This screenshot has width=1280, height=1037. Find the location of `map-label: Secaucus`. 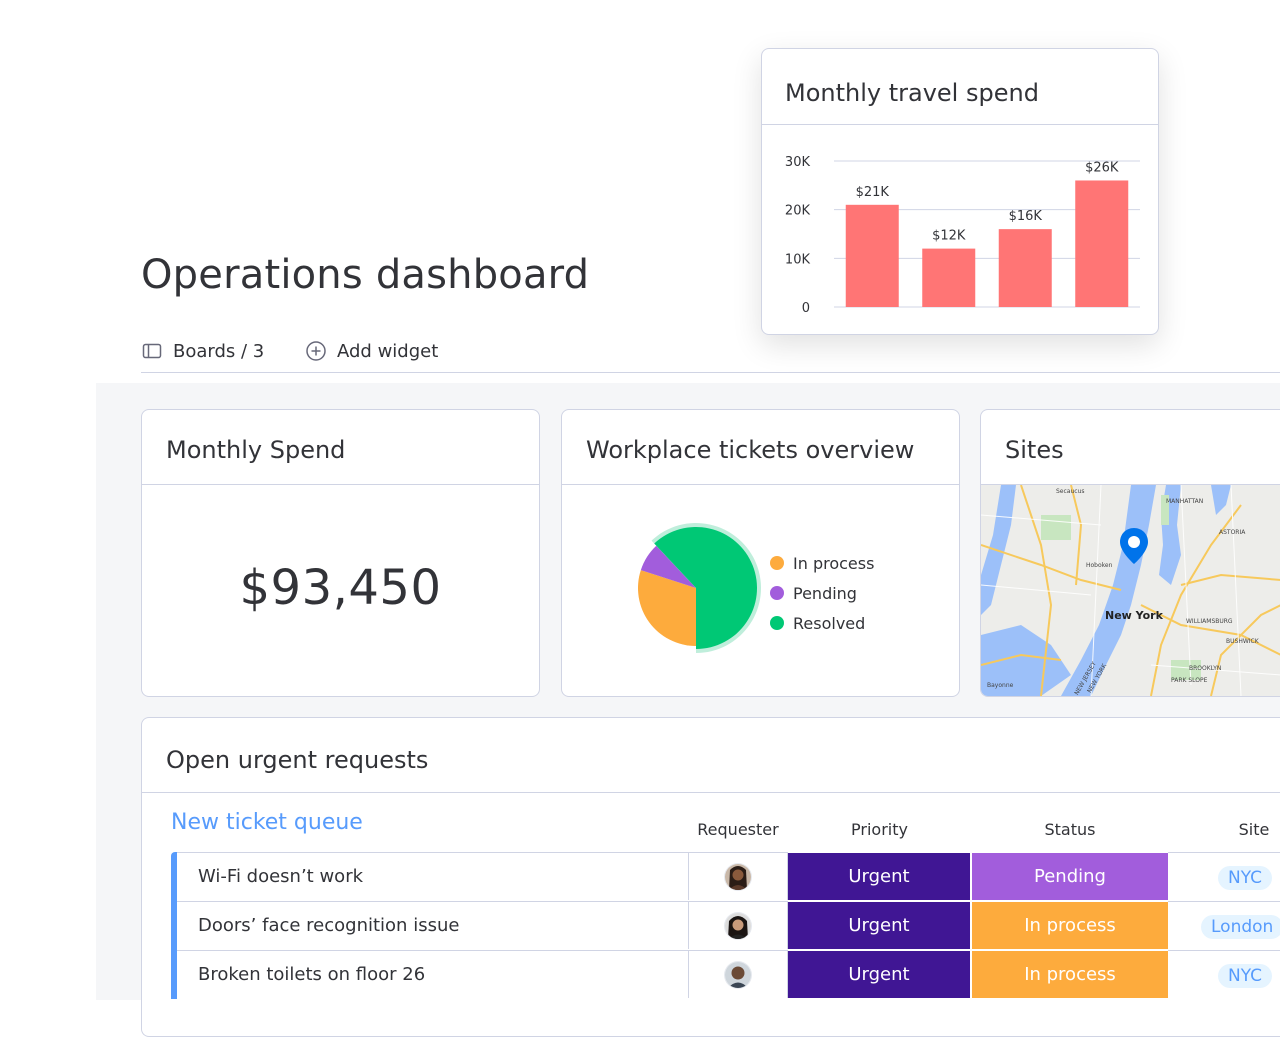

map-label: Secaucus is located at coordinates (1070, 491).